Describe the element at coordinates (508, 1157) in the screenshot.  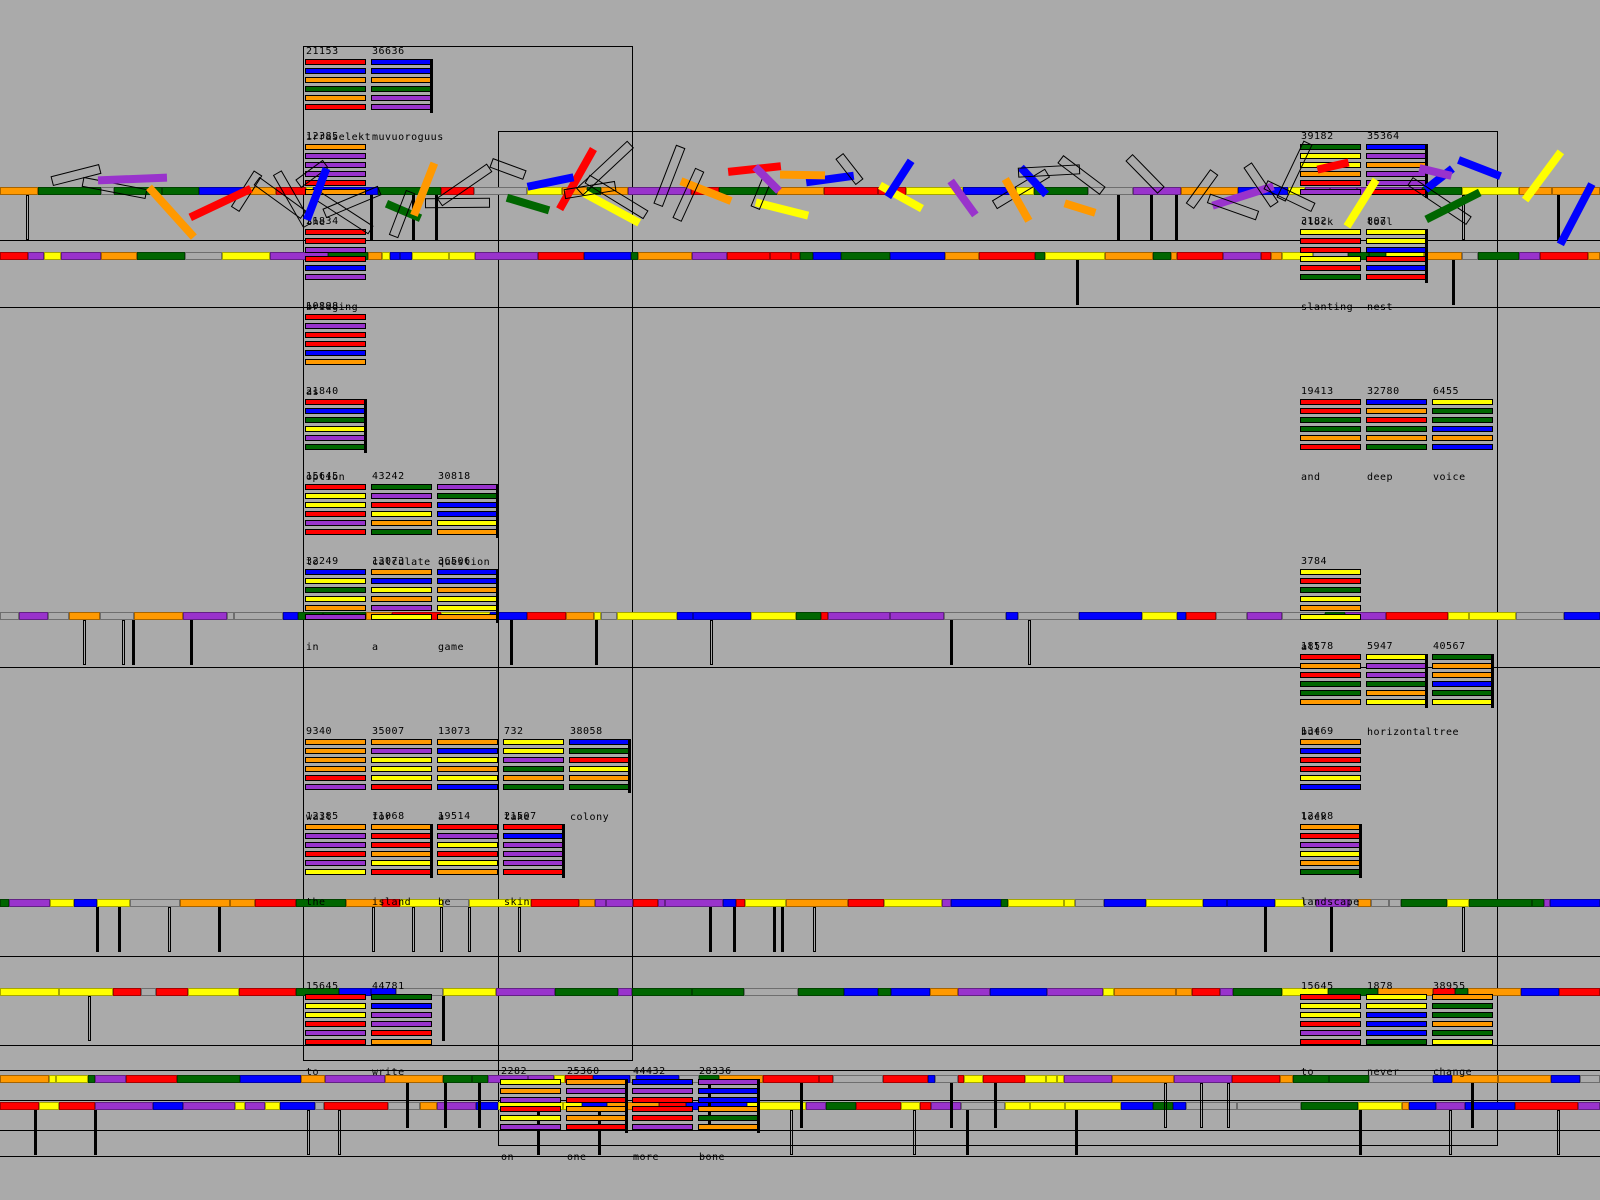
I see `block-word: on` at that location.